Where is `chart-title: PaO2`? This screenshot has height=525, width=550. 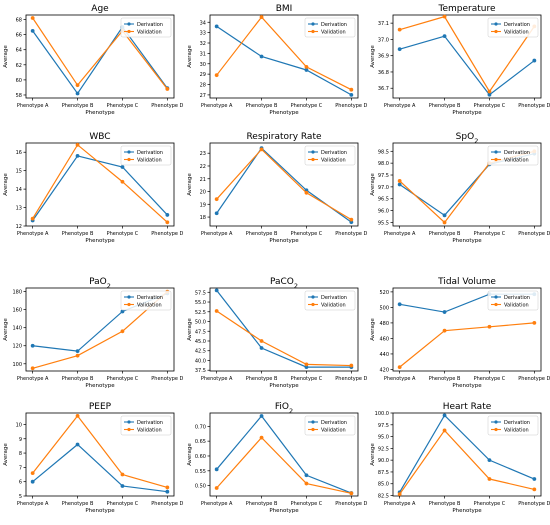 chart-title: PaO2 is located at coordinates (100, 283).